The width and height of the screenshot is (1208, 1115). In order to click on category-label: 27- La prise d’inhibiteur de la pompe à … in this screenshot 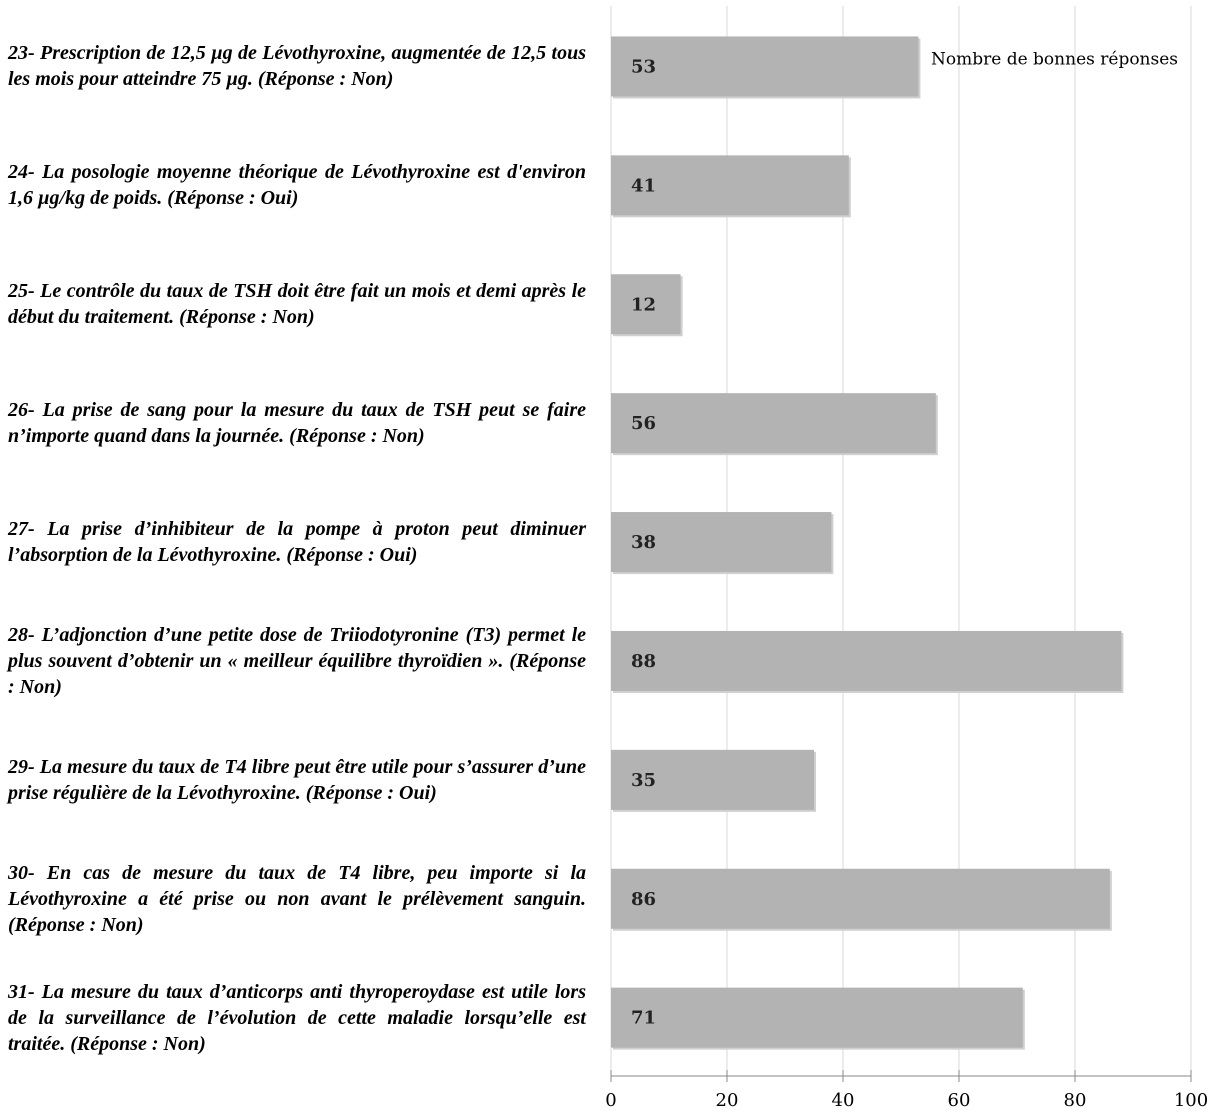, I will do `click(297, 542)`.